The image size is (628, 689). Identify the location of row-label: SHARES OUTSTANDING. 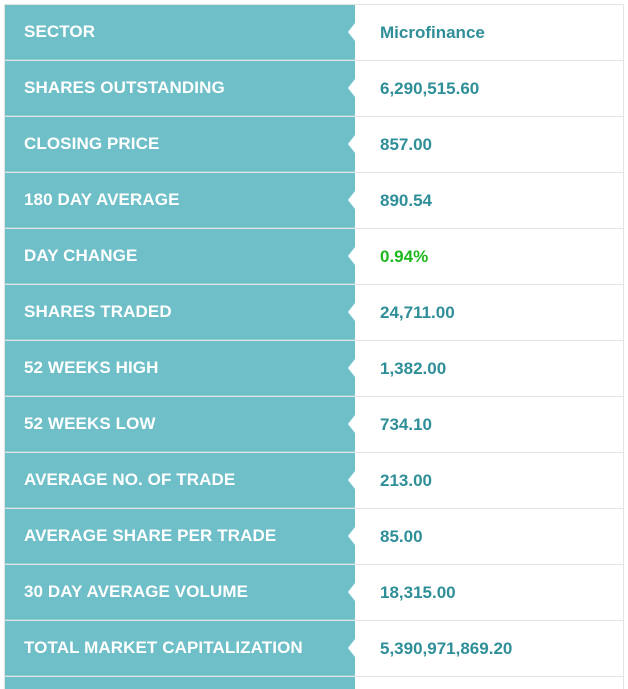
(180, 88).